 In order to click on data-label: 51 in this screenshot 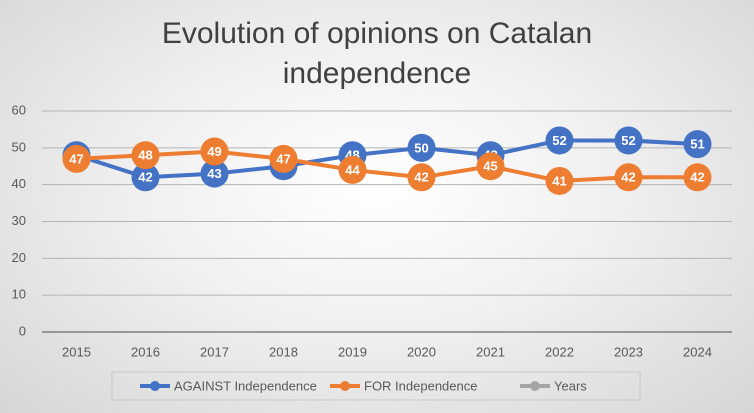, I will do `click(697, 144)`.